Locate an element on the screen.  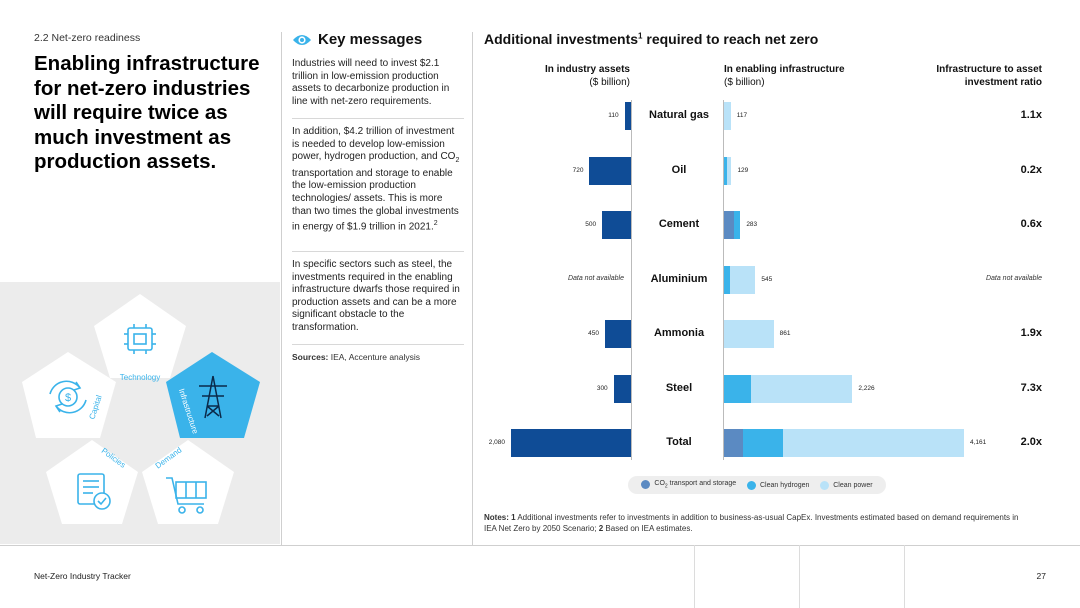
industry-bar-natural-gas is located at coordinates (627, 116).